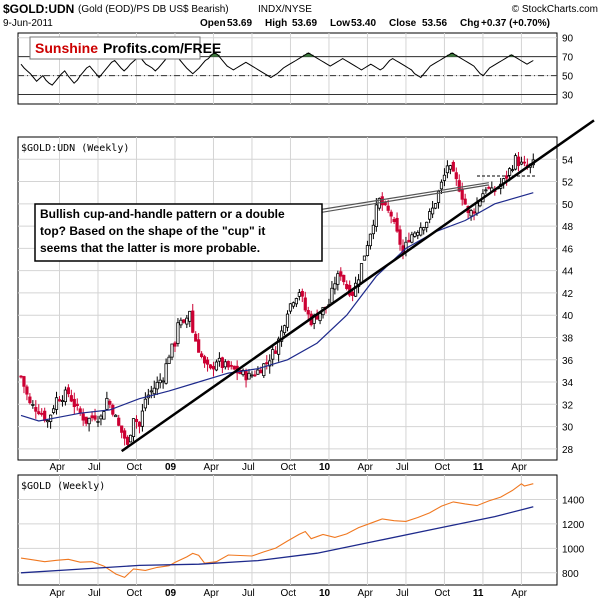 The height and width of the screenshot is (602, 602). What do you see at coordinates (213, 23) in the screenshot?
I see `ohlc-label: Open` at bounding box center [213, 23].